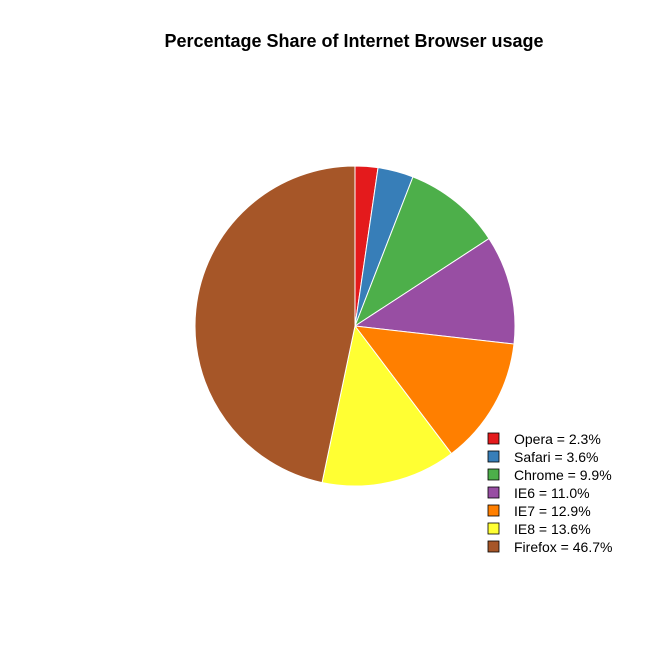 The height and width of the screenshot is (671, 672). I want to click on pie-slice-chrome, so click(421, 252).